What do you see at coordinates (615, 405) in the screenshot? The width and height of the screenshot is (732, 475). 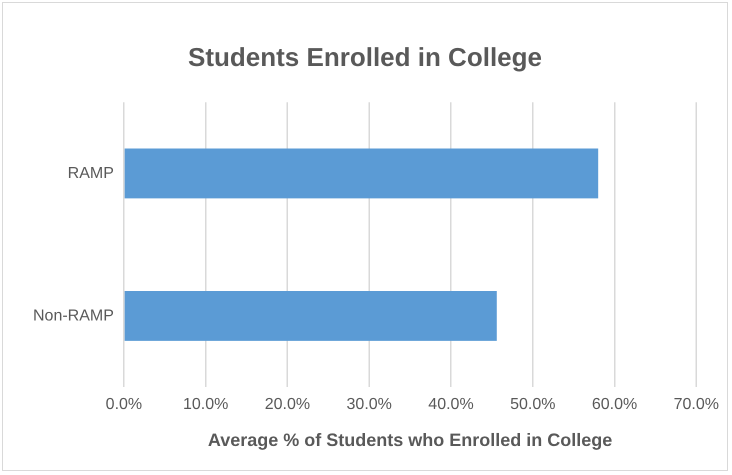 I see `x-tick-label: 60.0%` at bounding box center [615, 405].